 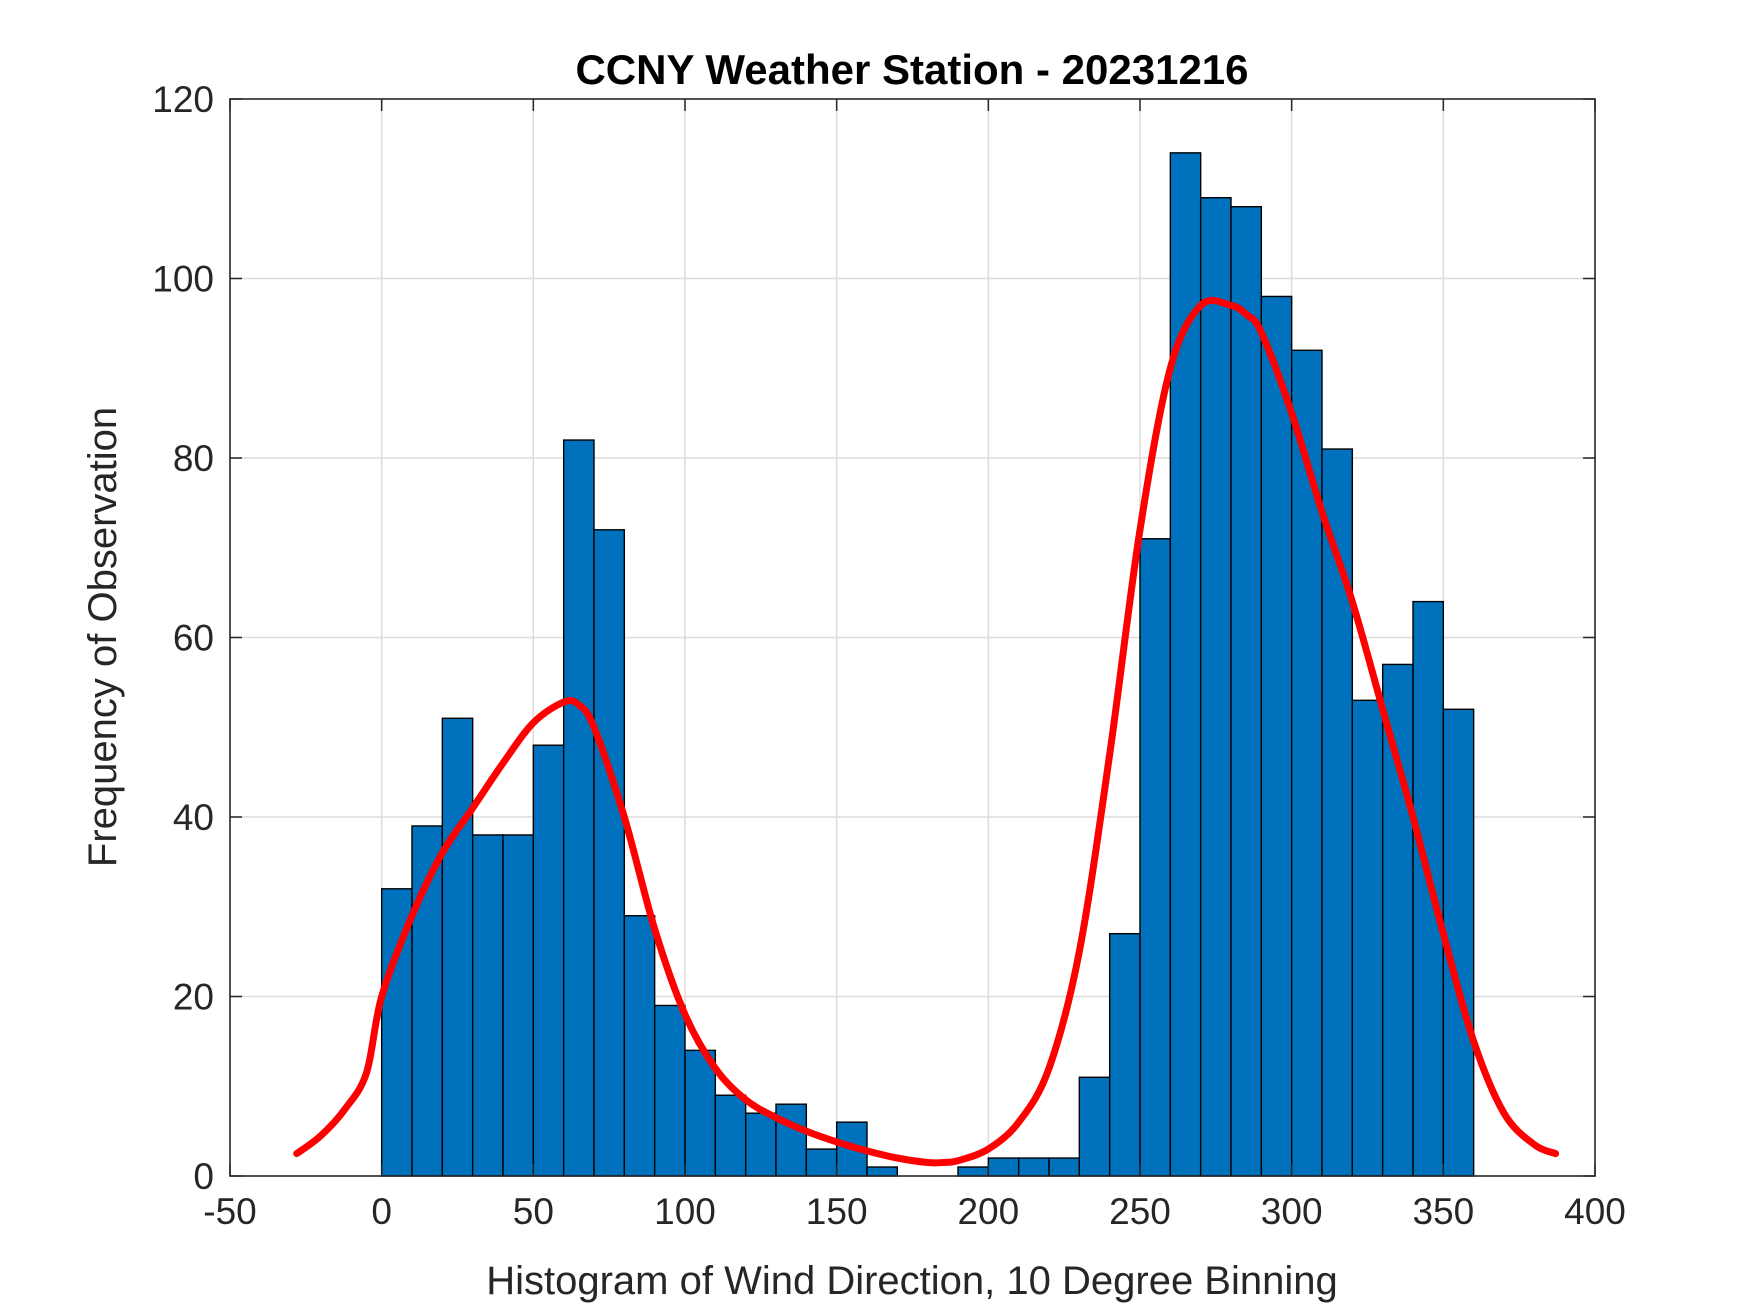 I want to click on x-tick-label: 100, so click(x=685, y=1211).